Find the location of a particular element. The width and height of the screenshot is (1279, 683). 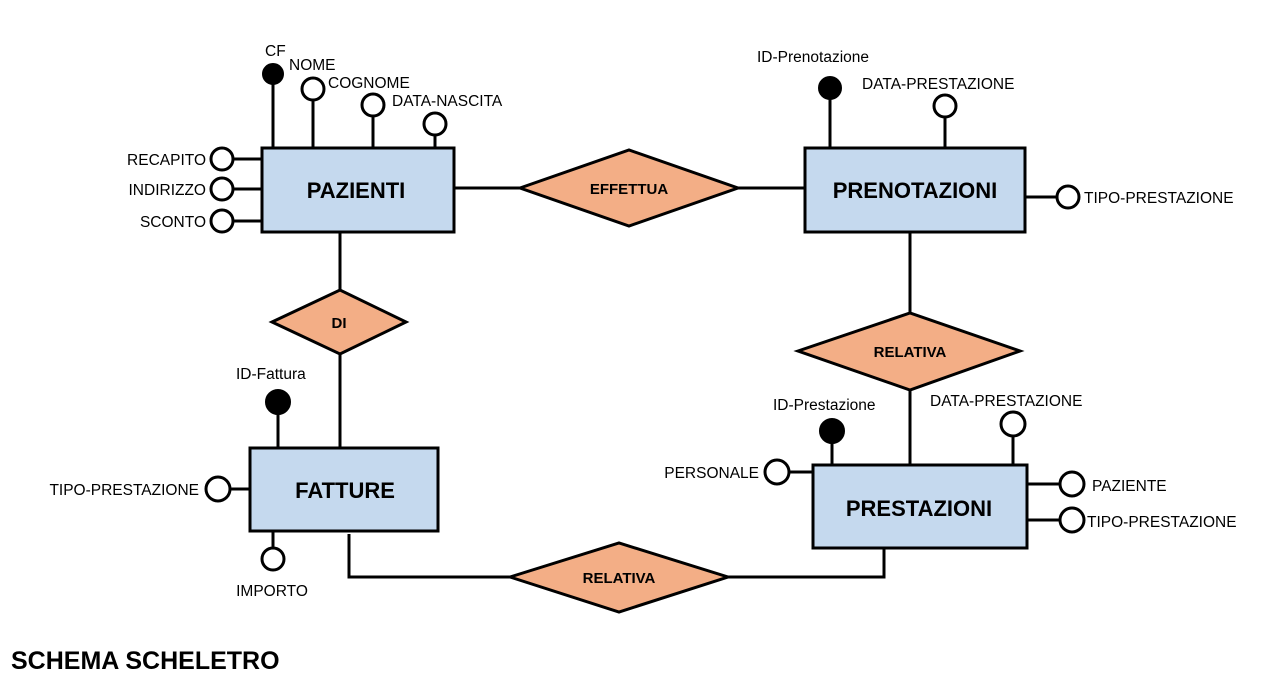

entity-pazienti-label: PAZIENTI is located at coordinates (356, 190).